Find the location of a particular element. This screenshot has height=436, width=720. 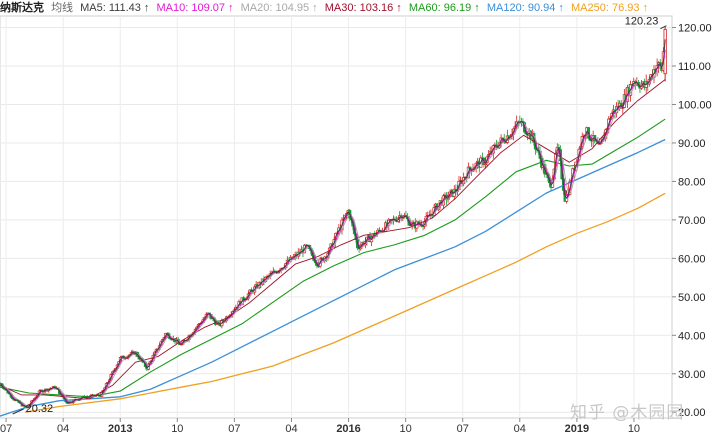

legend-ma5: MA5: 111.43 ↑ is located at coordinates (115, 8).